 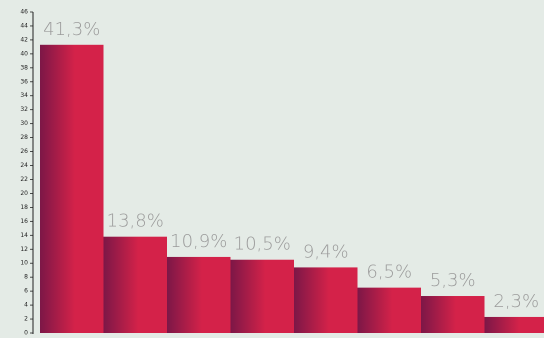 What do you see at coordinates (24, 221) in the screenshot?
I see `y-tick-label: 16` at bounding box center [24, 221].